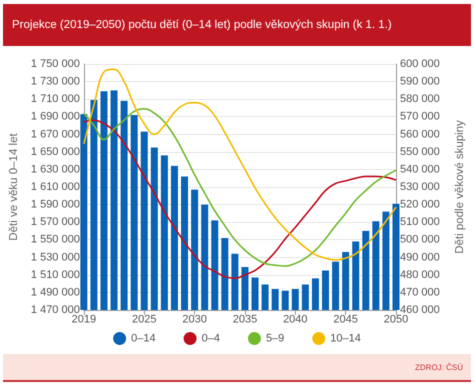 This screenshot has height=385, width=474. What do you see at coordinates (345, 338) in the screenshot?
I see `legend-label: 10–14` at bounding box center [345, 338].